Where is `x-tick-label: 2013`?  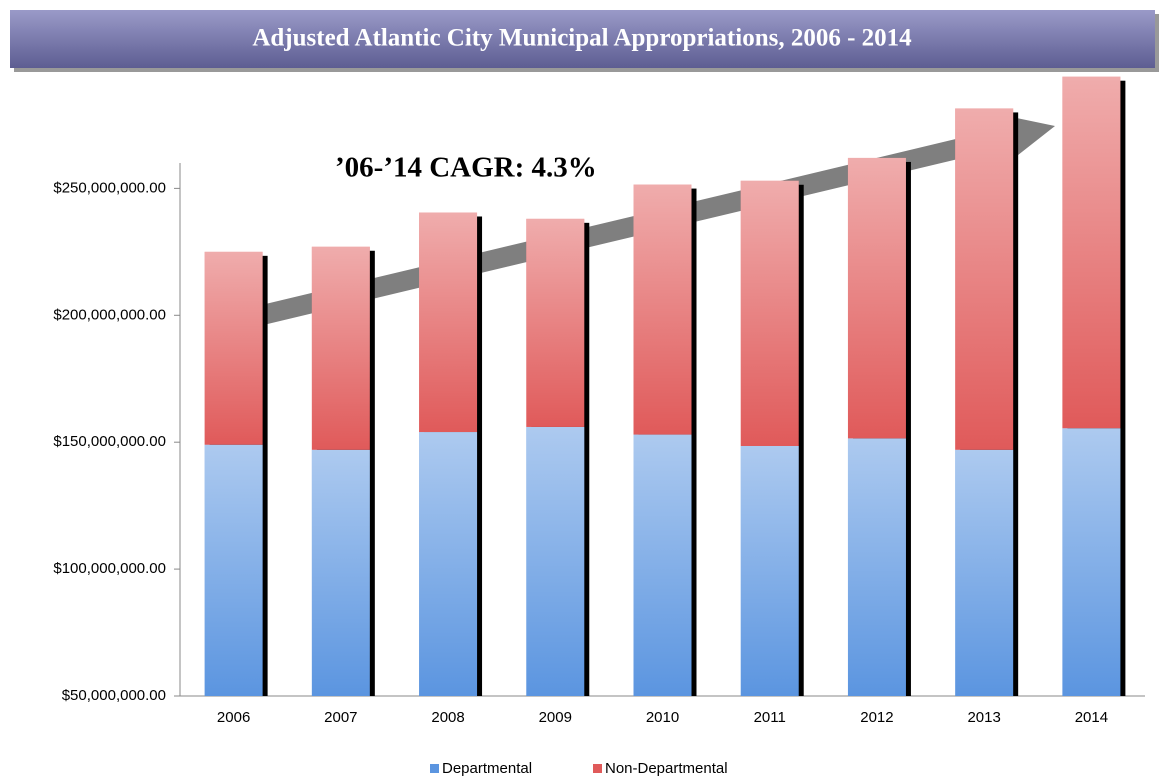
x-tick-label: 2013 is located at coordinates (983, 717).